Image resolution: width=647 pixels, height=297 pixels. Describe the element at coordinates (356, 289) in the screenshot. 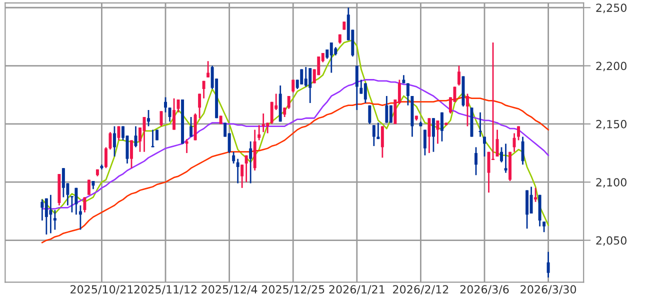

I see `x-tick-label: 2026/1/21` at that location.